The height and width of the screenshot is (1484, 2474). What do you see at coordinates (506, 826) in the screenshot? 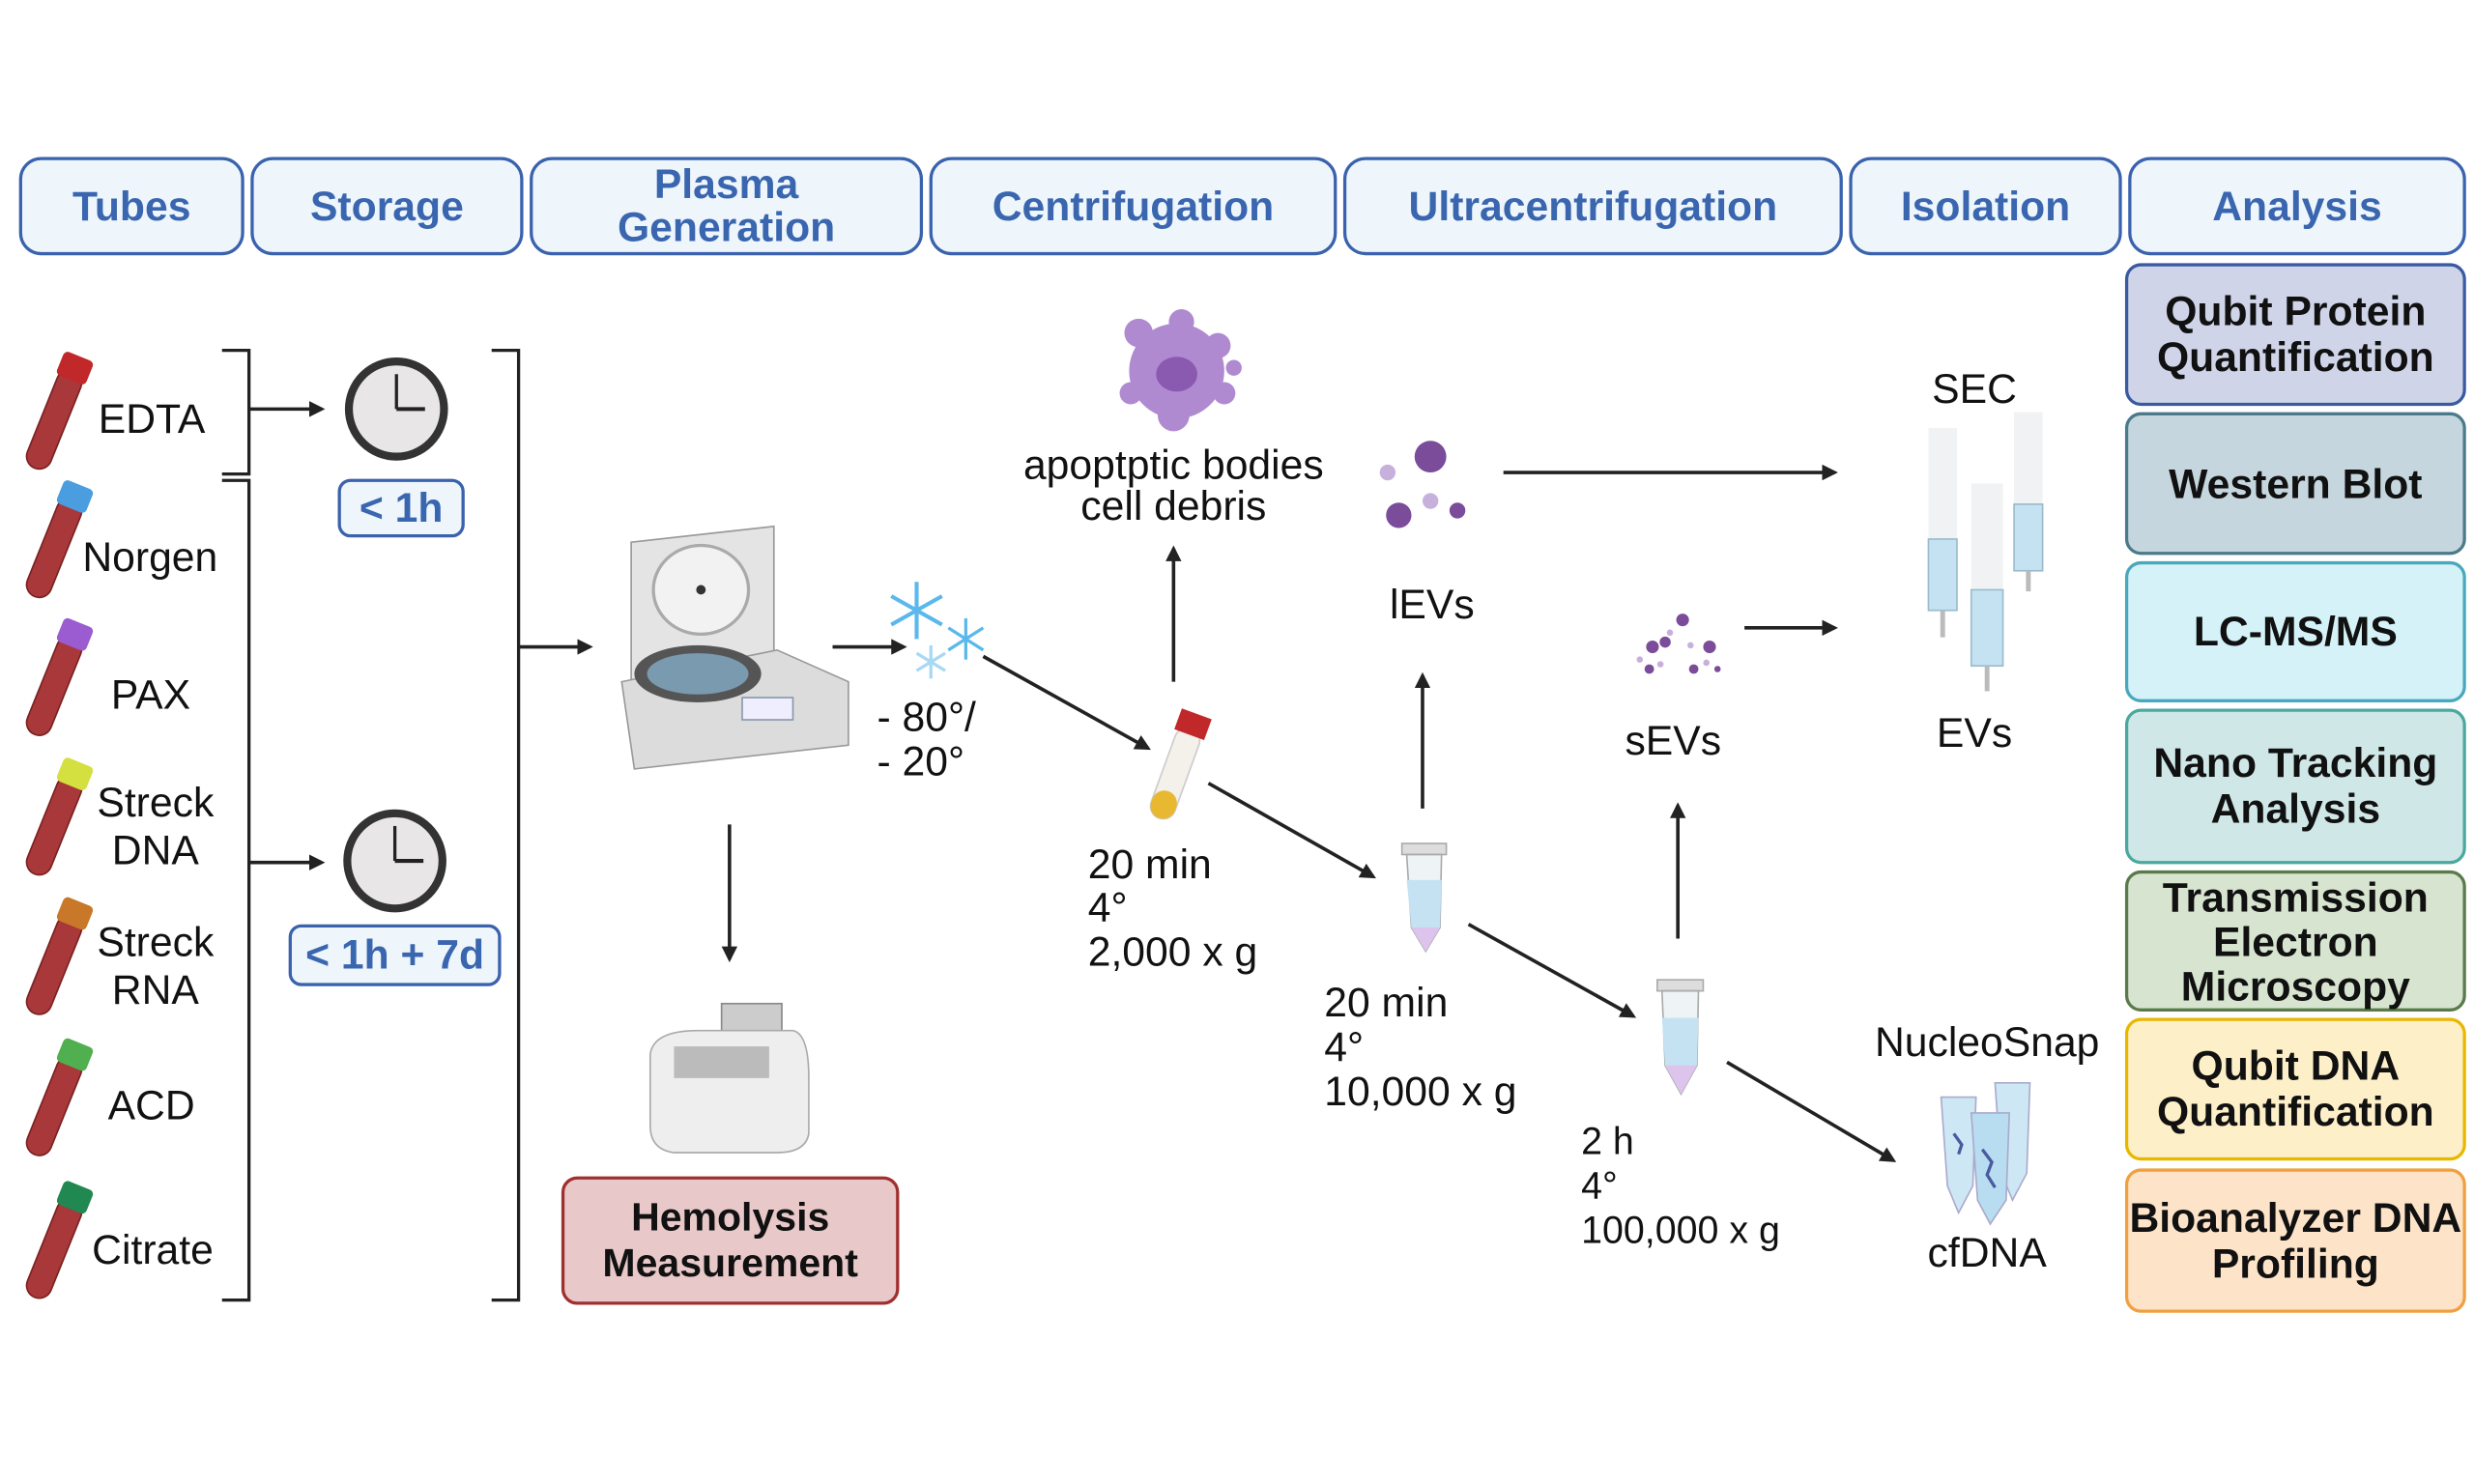
I see `bracket-all` at bounding box center [506, 826].